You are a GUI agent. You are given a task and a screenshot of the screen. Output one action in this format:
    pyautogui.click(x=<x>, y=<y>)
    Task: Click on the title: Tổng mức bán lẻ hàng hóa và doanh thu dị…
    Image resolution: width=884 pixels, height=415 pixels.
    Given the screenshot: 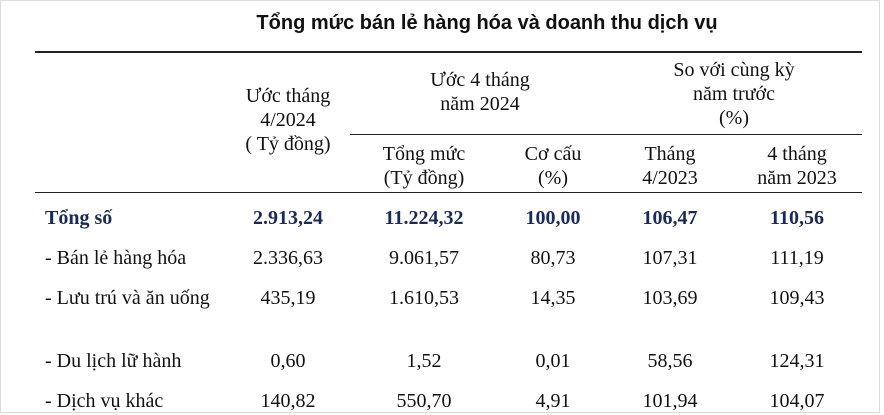 What is the action you would take?
    pyautogui.click(x=487, y=23)
    